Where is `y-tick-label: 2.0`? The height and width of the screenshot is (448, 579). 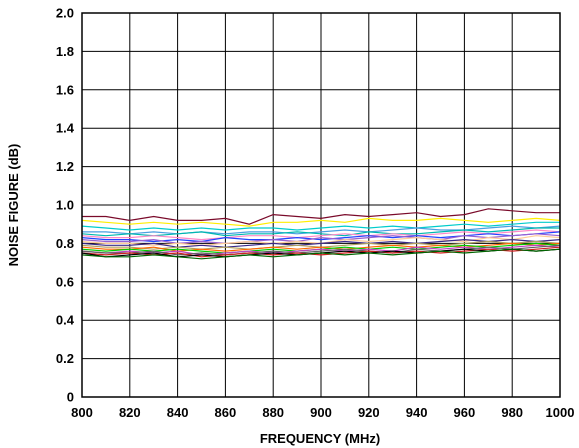
y-tick-label: 2.0 is located at coordinates (65, 13).